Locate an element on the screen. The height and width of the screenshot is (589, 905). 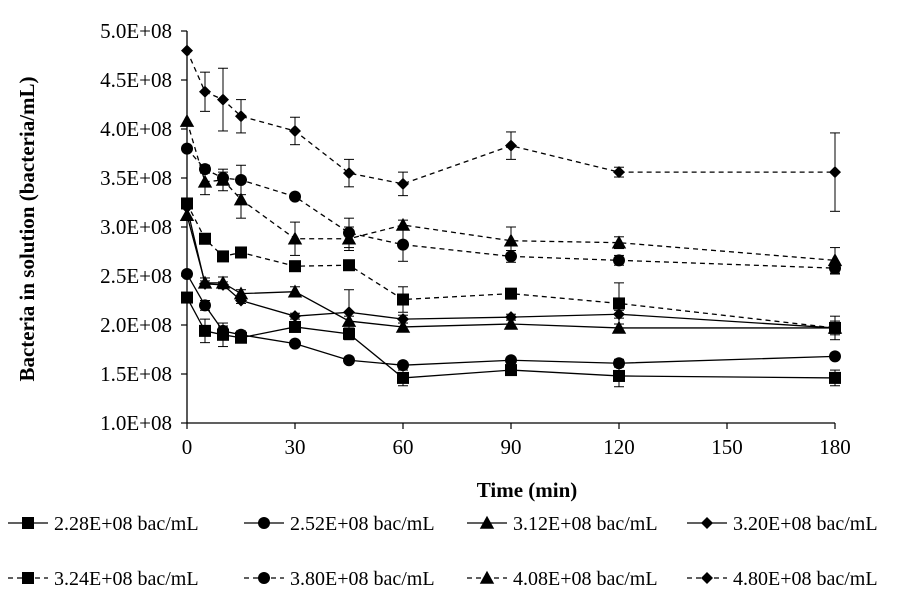
legend-label: 3.80E+08 bac/mL is located at coordinates (362, 578).